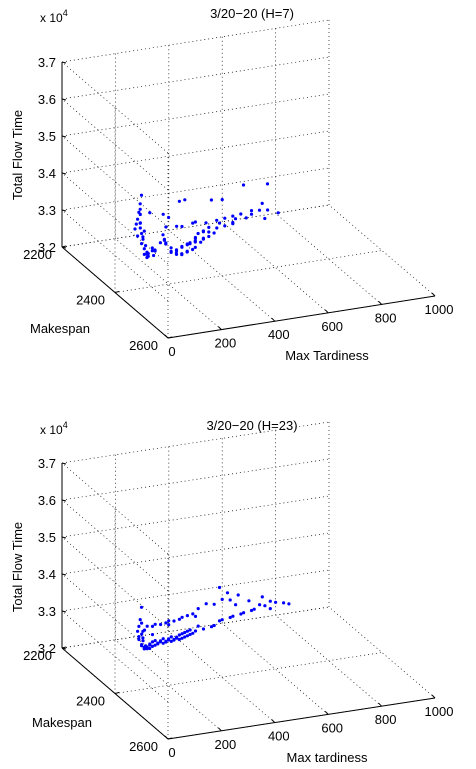  What do you see at coordinates (60, 328) in the screenshot?
I see `y-axis-label: Makespan` at bounding box center [60, 328].